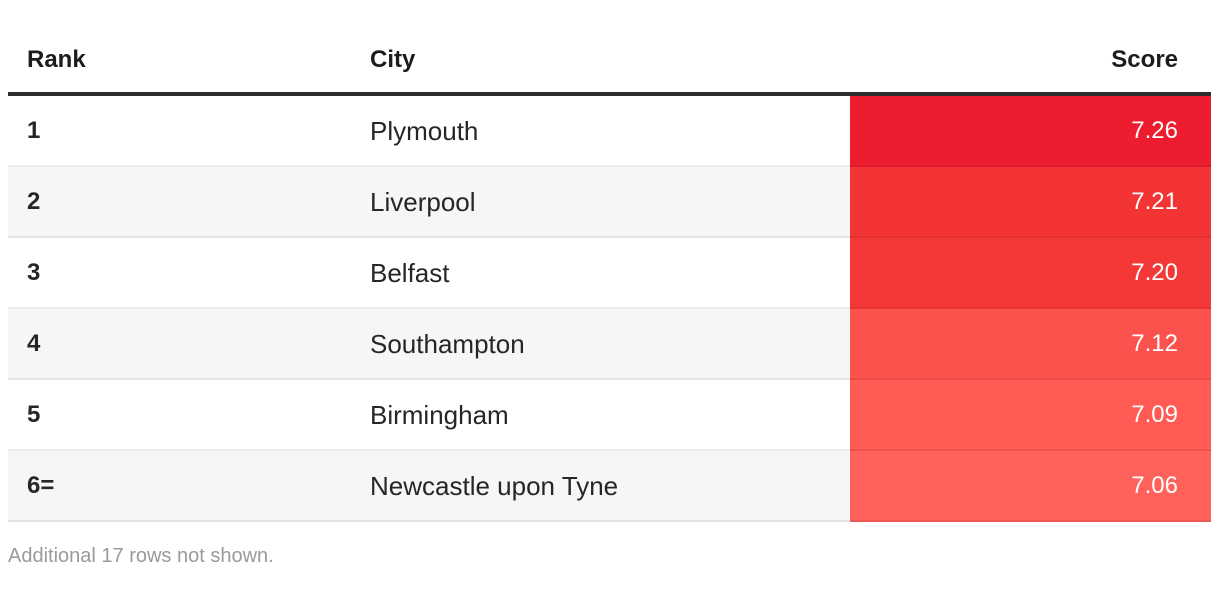 The width and height of the screenshot is (1220, 596). What do you see at coordinates (188, 415) in the screenshot?
I see `rank-cell: 5` at bounding box center [188, 415].